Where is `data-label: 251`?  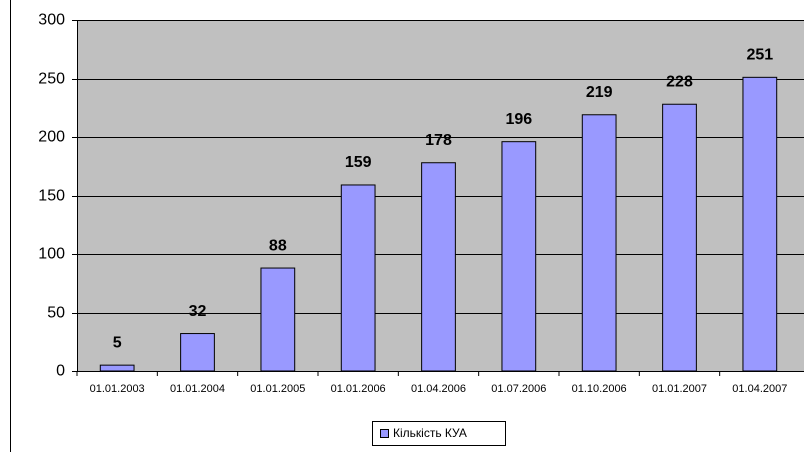
data-label: 251 is located at coordinates (759, 55).